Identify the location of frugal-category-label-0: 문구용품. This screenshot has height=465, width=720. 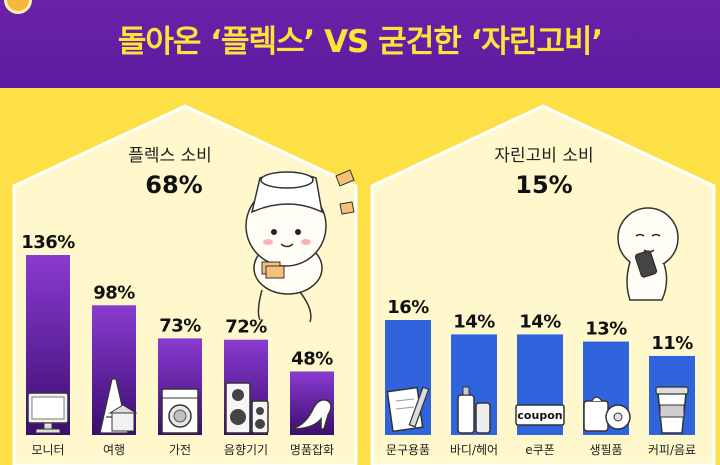
(408, 450).